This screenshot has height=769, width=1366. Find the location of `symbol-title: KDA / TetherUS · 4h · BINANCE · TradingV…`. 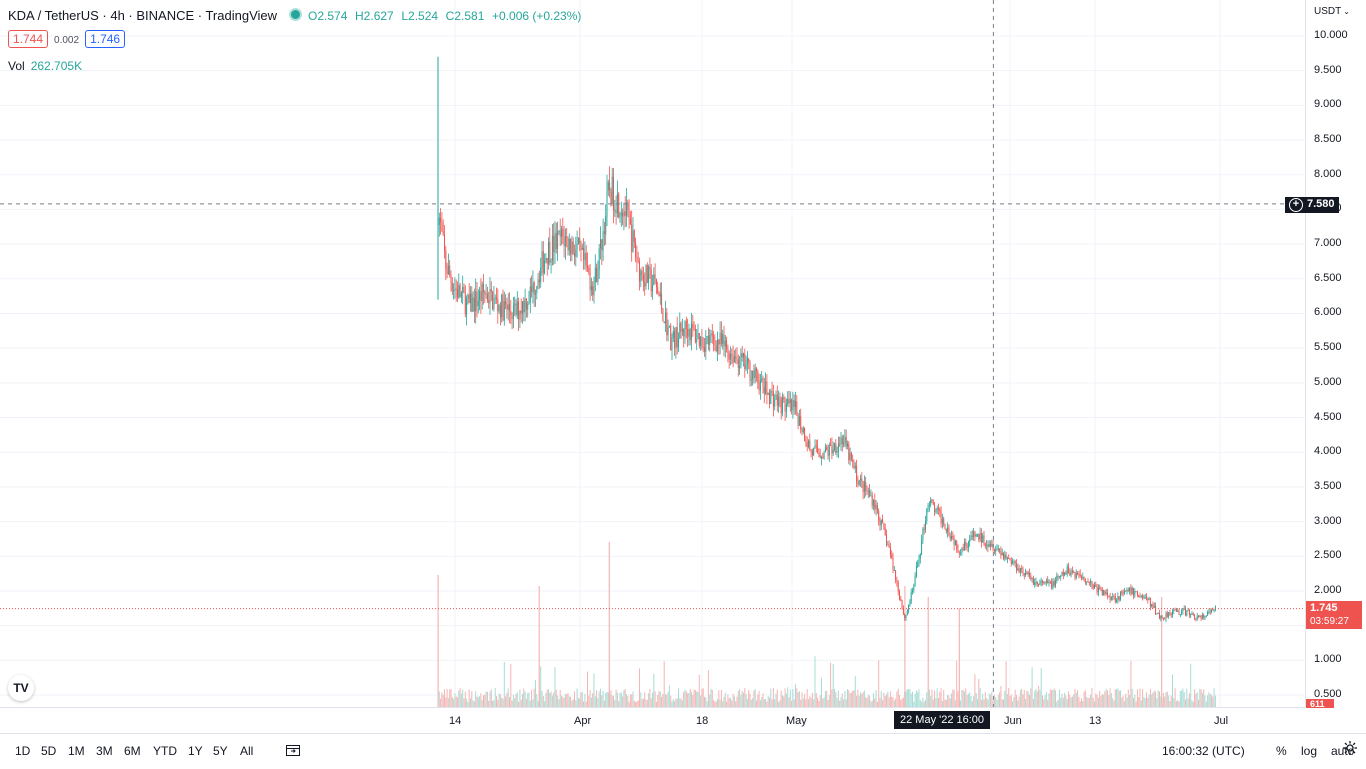

symbol-title: KDA / TetherUS · 4h · BINANCE · TradingV… is located at coordinates (143, 15).